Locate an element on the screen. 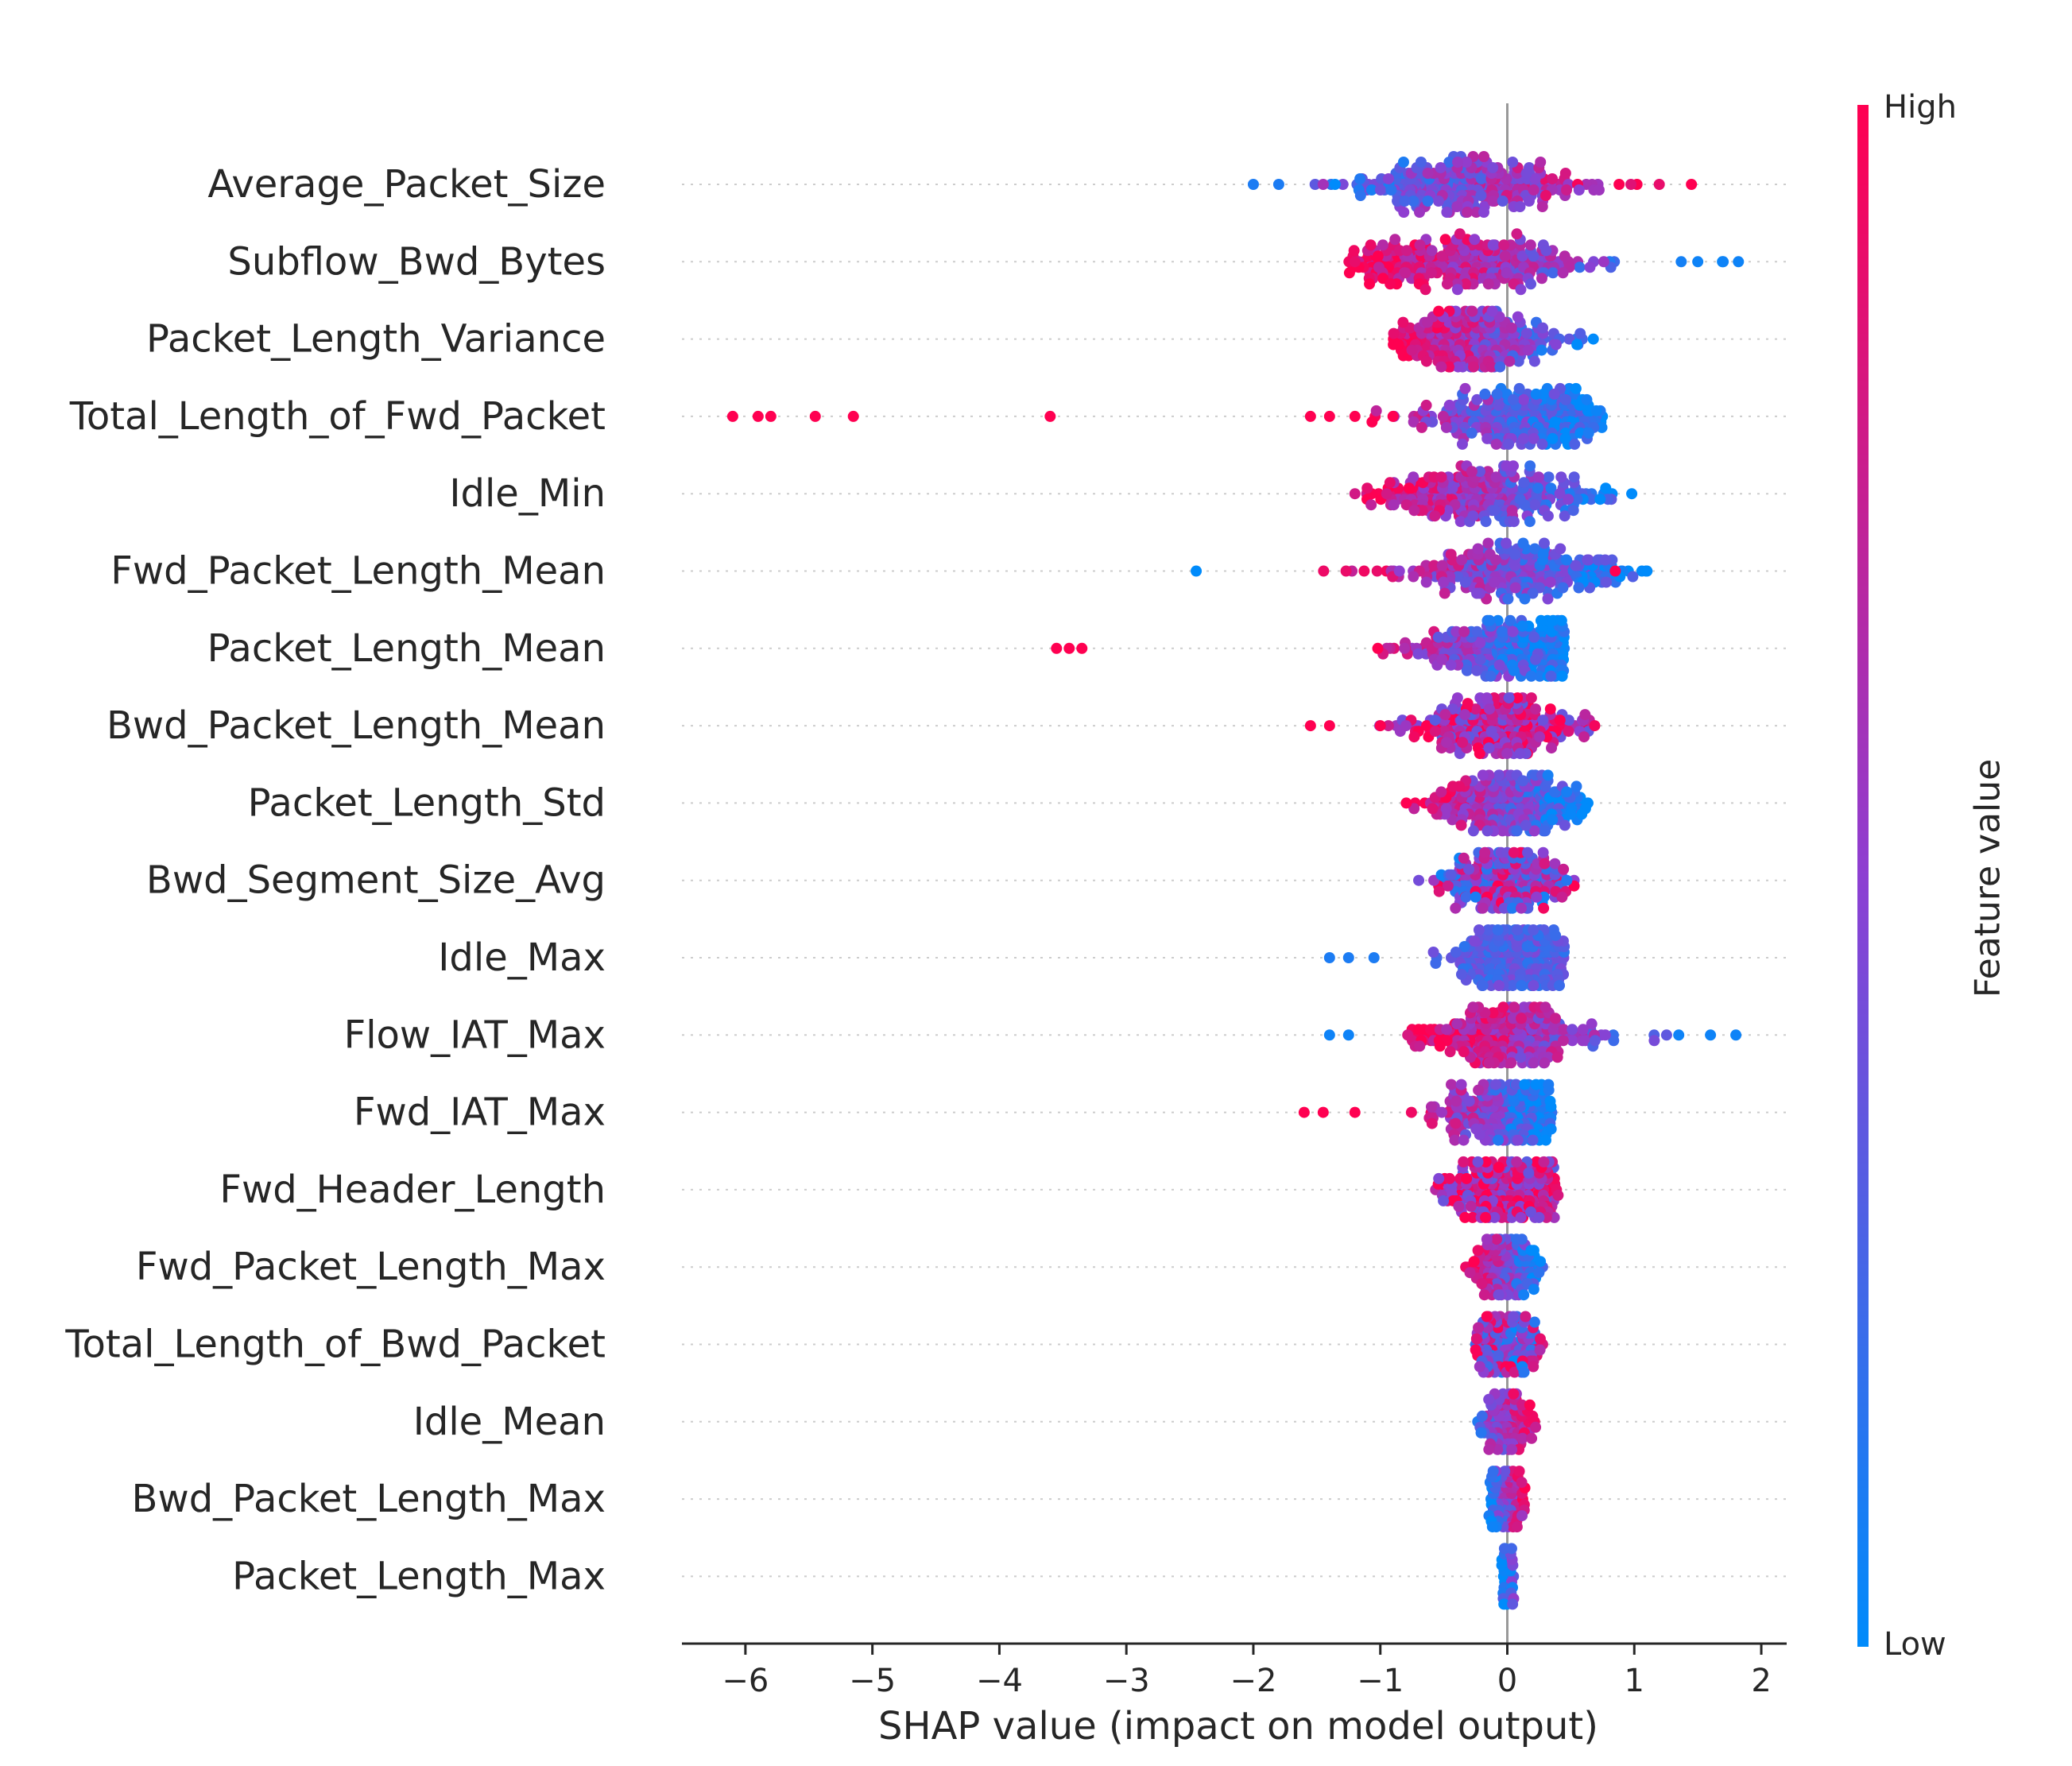 This screenshot has height=1766, width=2072. colorbar-low-label: Low is located at coordinates (1915, 1645).